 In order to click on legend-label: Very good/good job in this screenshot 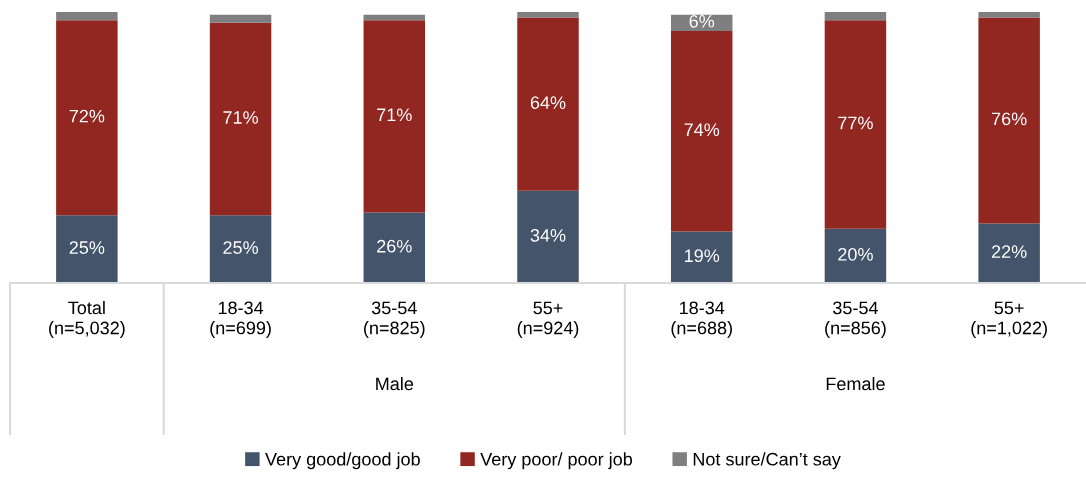, I will do `click(342, 461)`.